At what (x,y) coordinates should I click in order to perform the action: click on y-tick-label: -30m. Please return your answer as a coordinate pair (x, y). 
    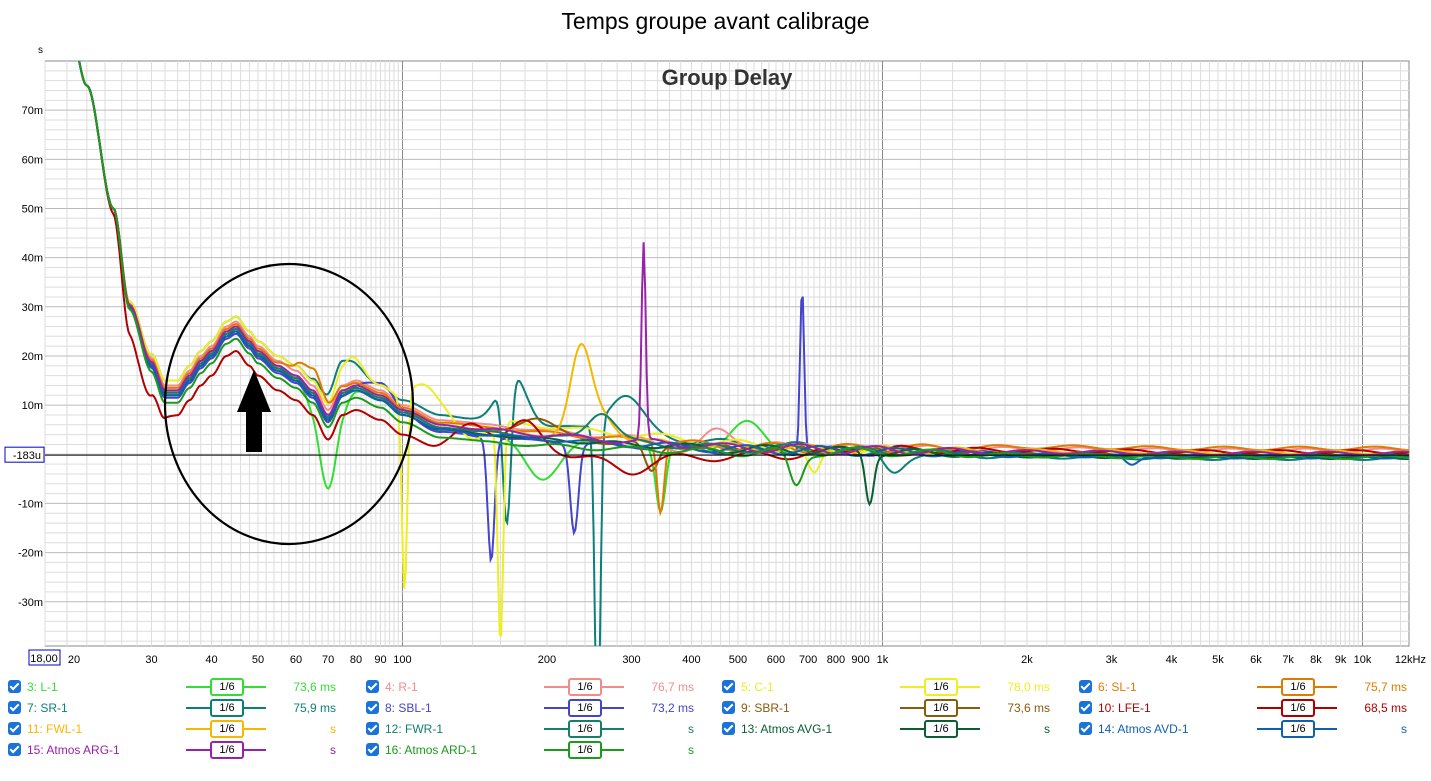
    Looking at the image, I should click on (30, 603).